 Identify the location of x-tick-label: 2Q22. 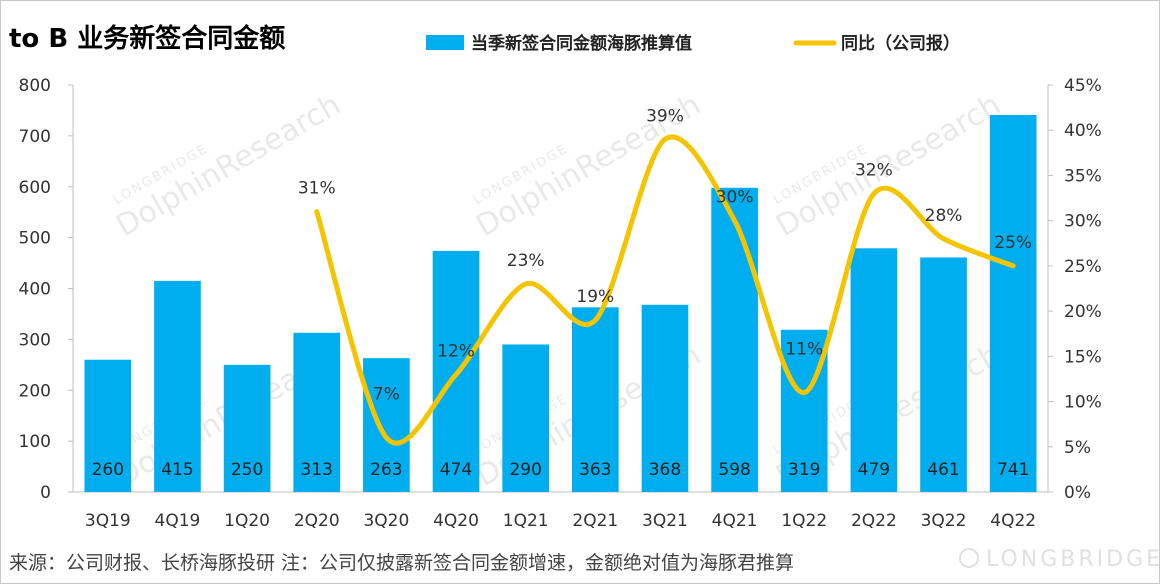
(874, 521).